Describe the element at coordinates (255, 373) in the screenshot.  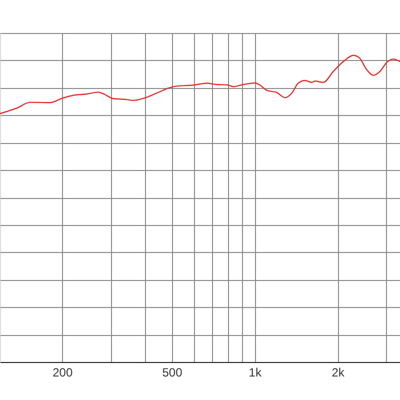
I see `x-tick-label: 1k` at that location.